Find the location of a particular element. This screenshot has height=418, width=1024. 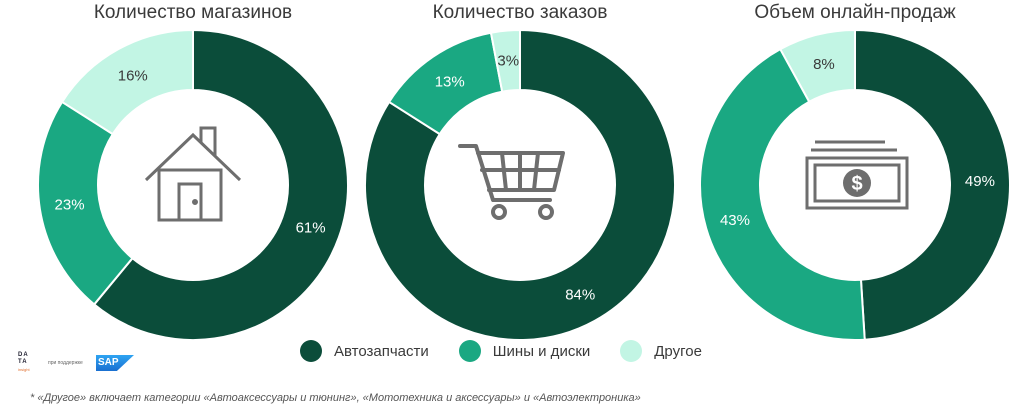

sap-logo: SAP is located at coordinates (115, 363).